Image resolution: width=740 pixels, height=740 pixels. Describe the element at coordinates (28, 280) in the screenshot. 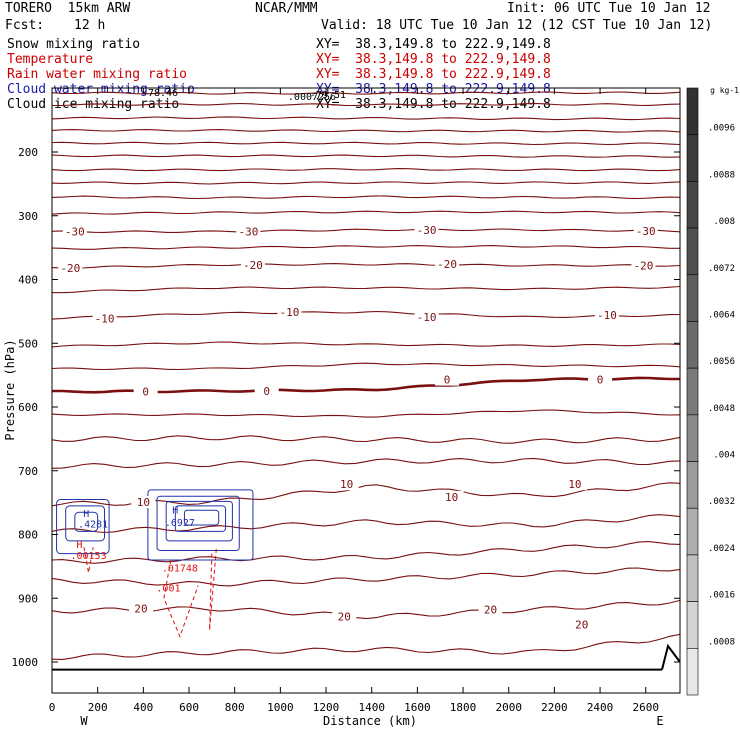

I see `y-tick-label: 400` at that location.